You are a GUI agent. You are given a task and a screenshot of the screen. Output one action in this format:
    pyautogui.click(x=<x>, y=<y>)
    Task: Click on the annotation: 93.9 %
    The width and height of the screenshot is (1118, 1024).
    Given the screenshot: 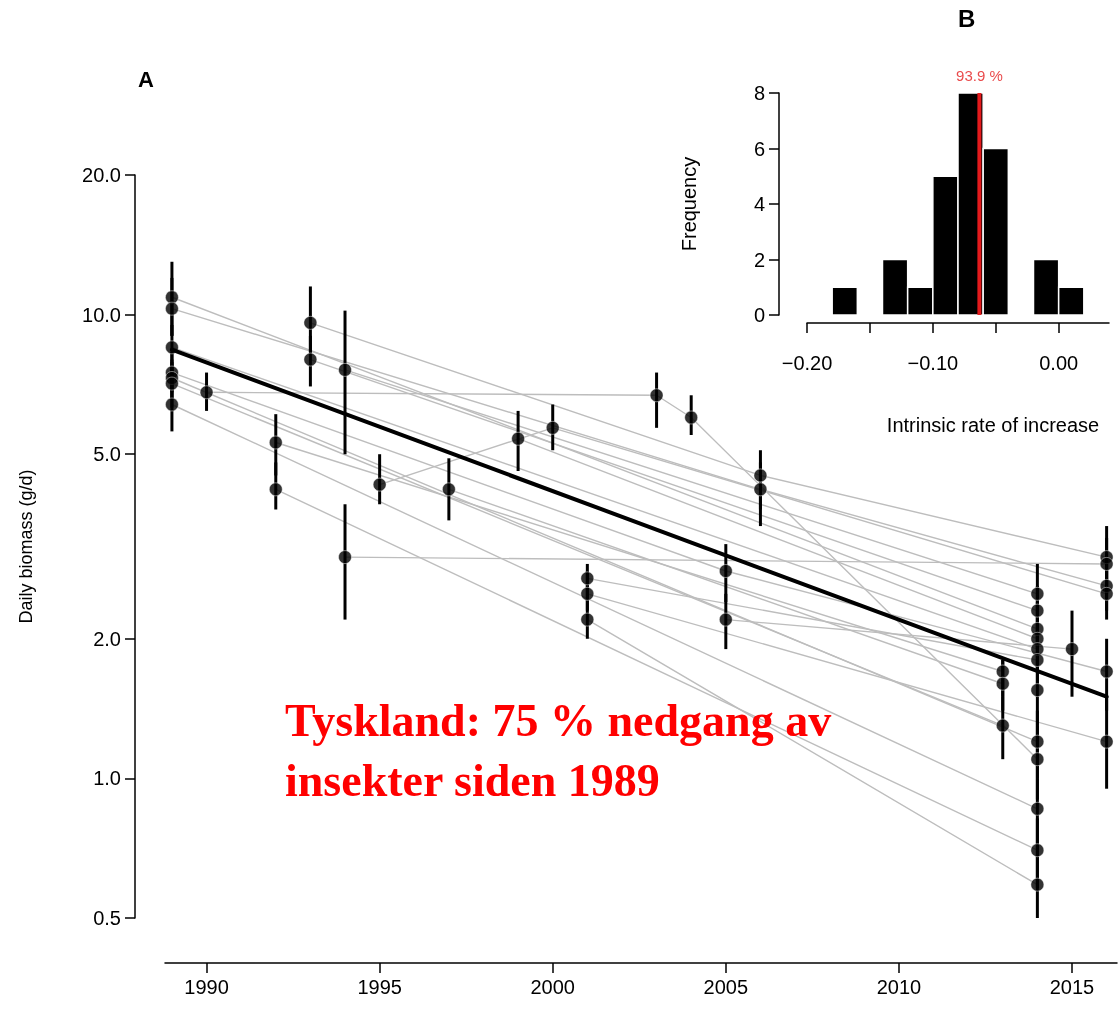 What is the action you would take?
    pyautogui.click(x=979, y=75)
    